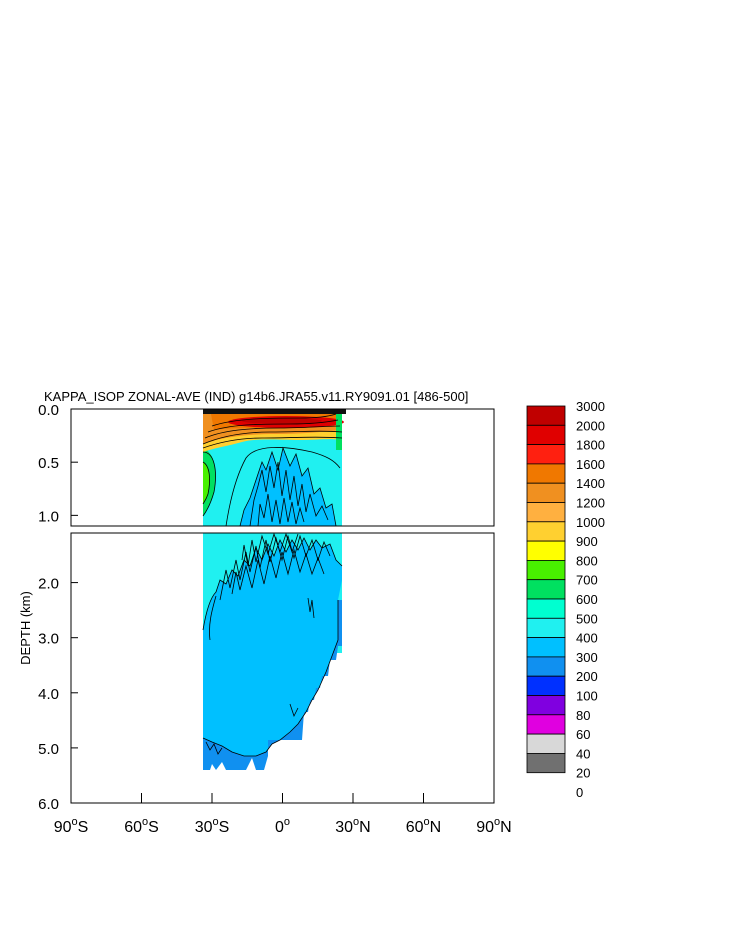  Describe the element at coordinates (71, 826) in the screenshot. I see `x-tick-label: 90oS` at that location.